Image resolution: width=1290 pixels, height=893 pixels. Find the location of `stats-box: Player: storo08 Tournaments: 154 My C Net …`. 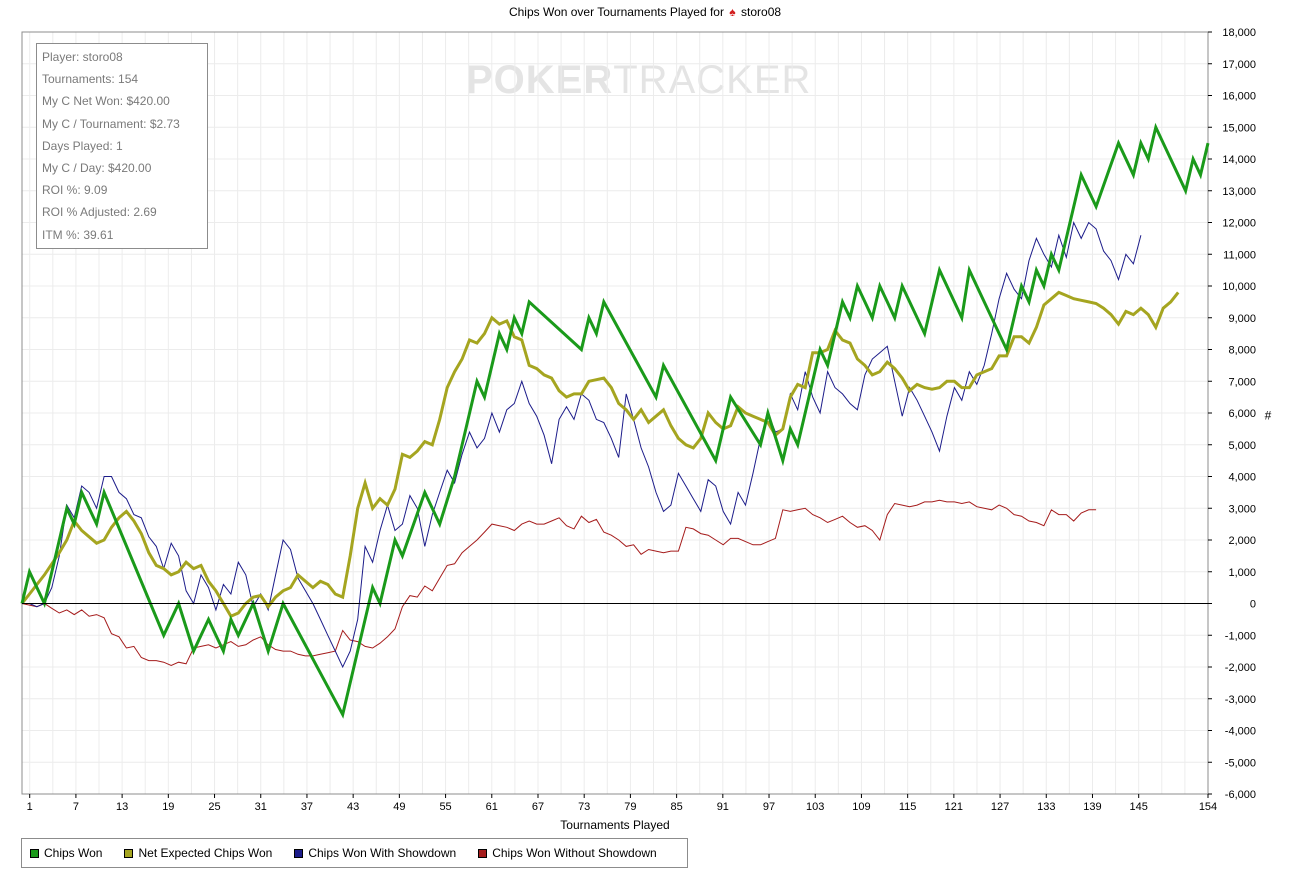

stats-box: Player: storo08 Tournaments: 154 My C Net … is located at coordinates (122, 146).